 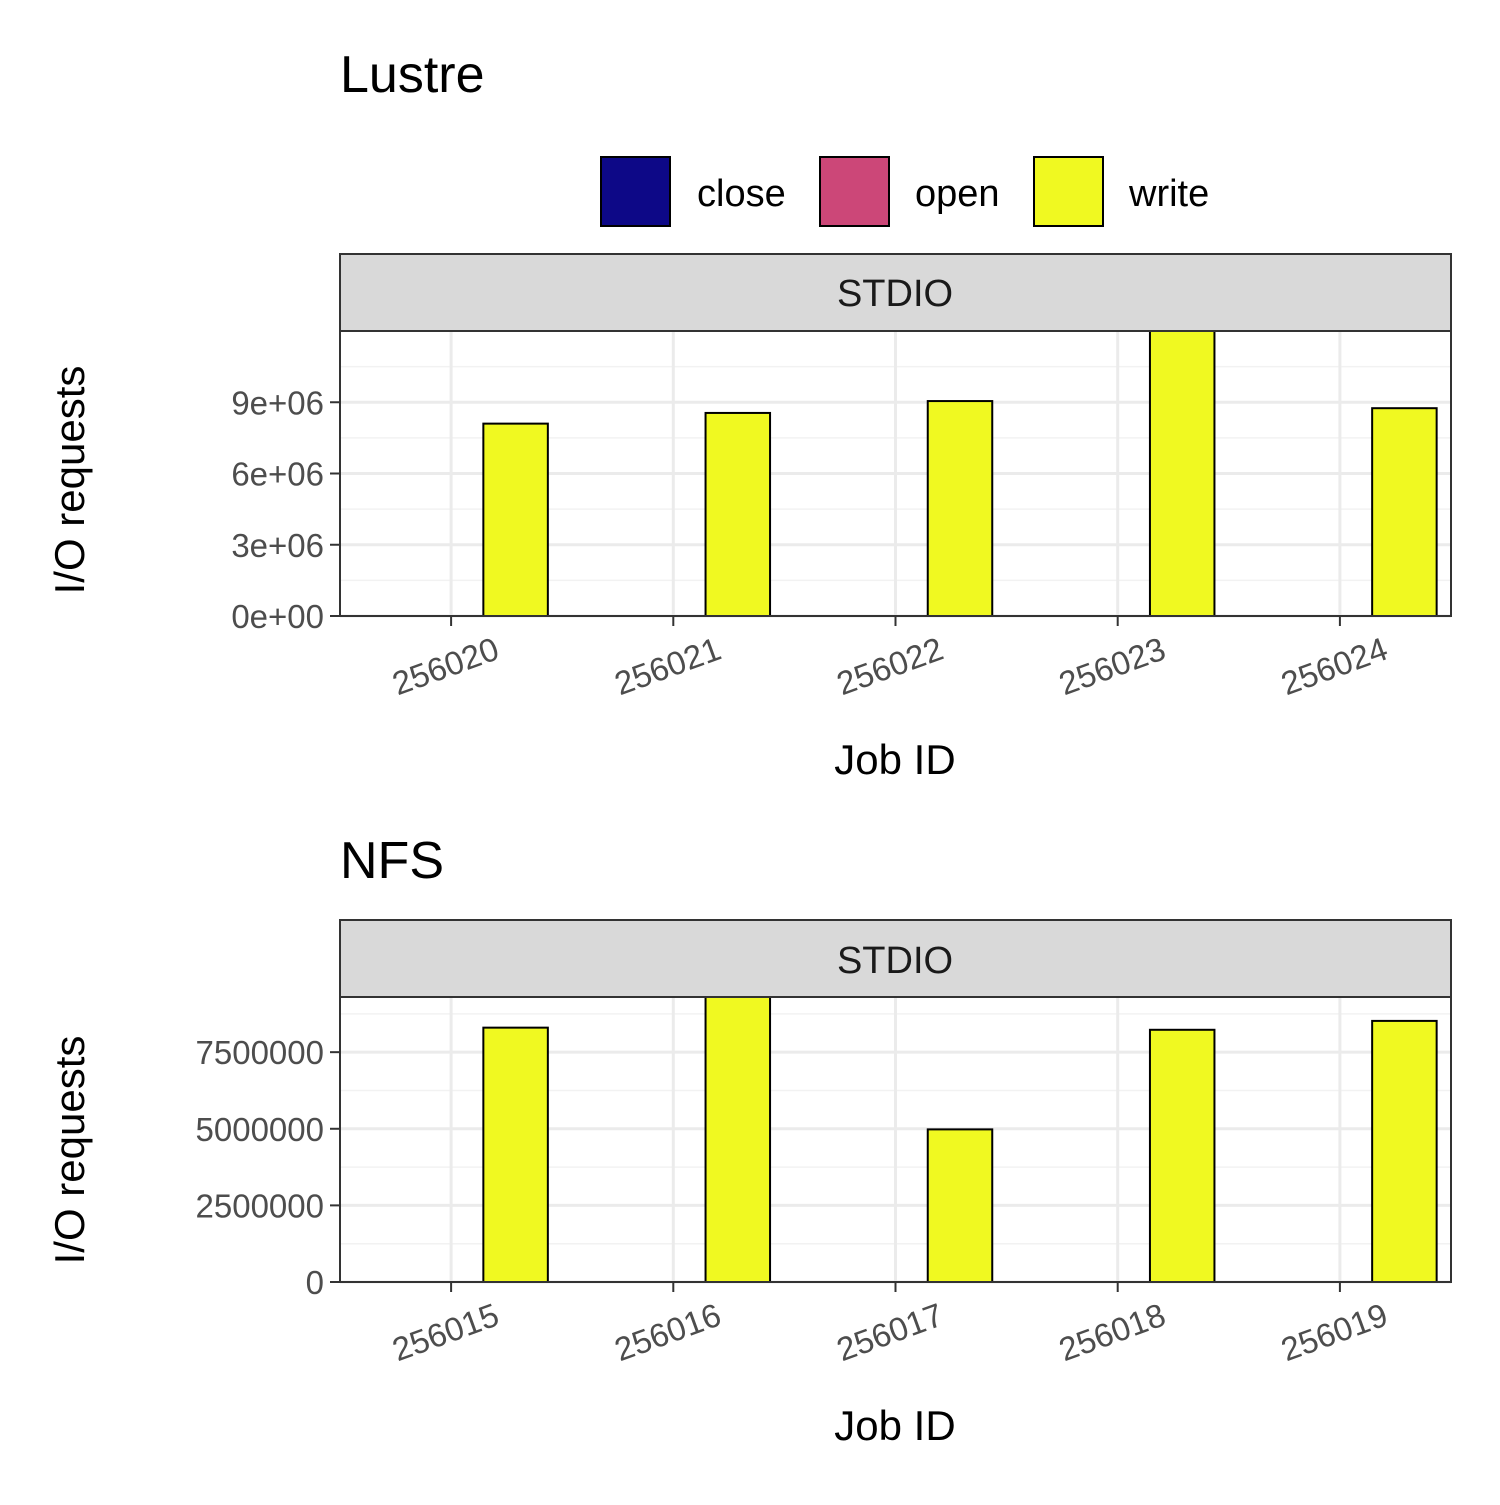 What do you see at coordinates (741, 194) in the screenshot?
I see `legend-label-close: close` at bounding box center [741, 194].